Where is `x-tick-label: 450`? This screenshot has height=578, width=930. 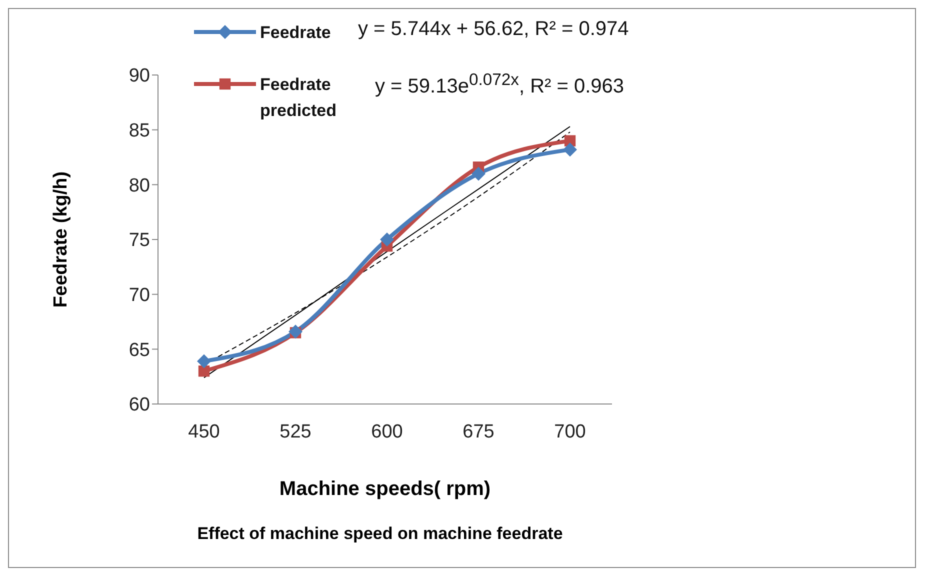 x-tick-label: 450 is located at coordinates (204, 431).